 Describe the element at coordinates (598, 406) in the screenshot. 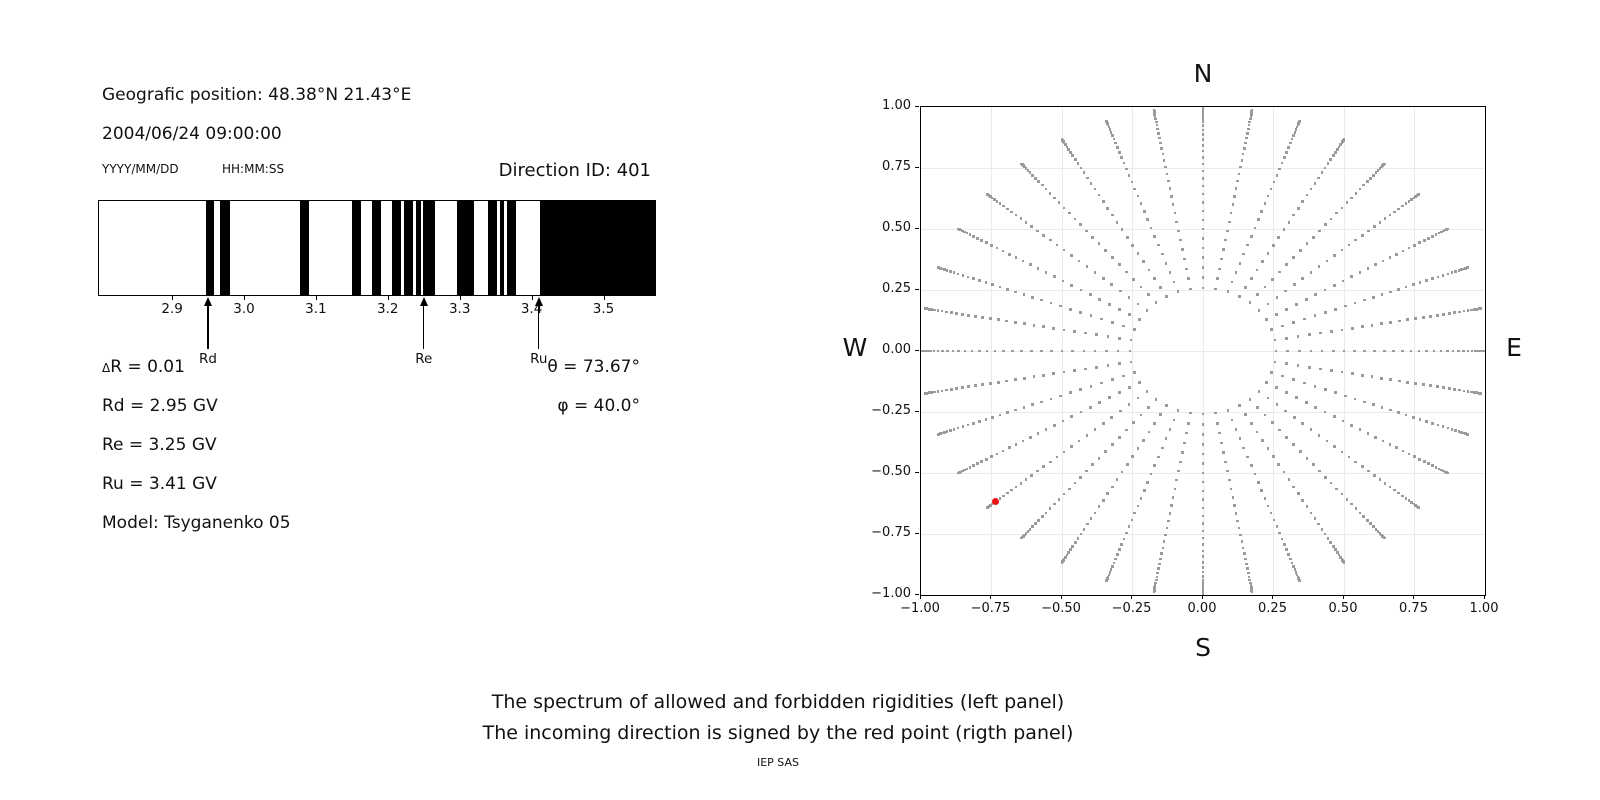

I see `phi-value: φ = 40.0°` at that location.